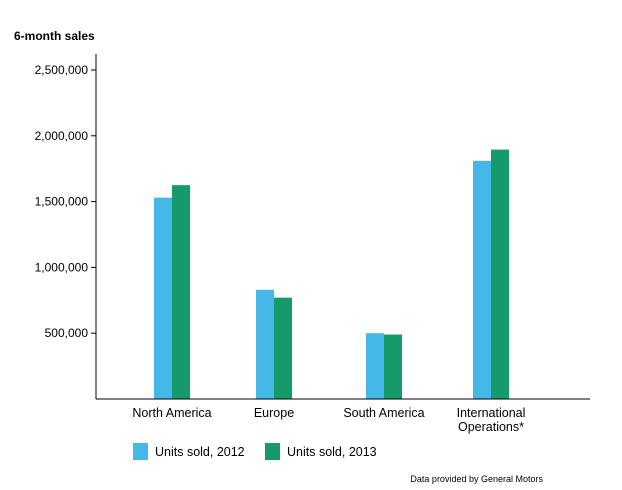 The height and width of the screenshot is (490, 622). What do you see at coordinates (62, 202) in the screenshot?
I see `y-tick-label: 1,500,000` at bounding box center [62, 202].